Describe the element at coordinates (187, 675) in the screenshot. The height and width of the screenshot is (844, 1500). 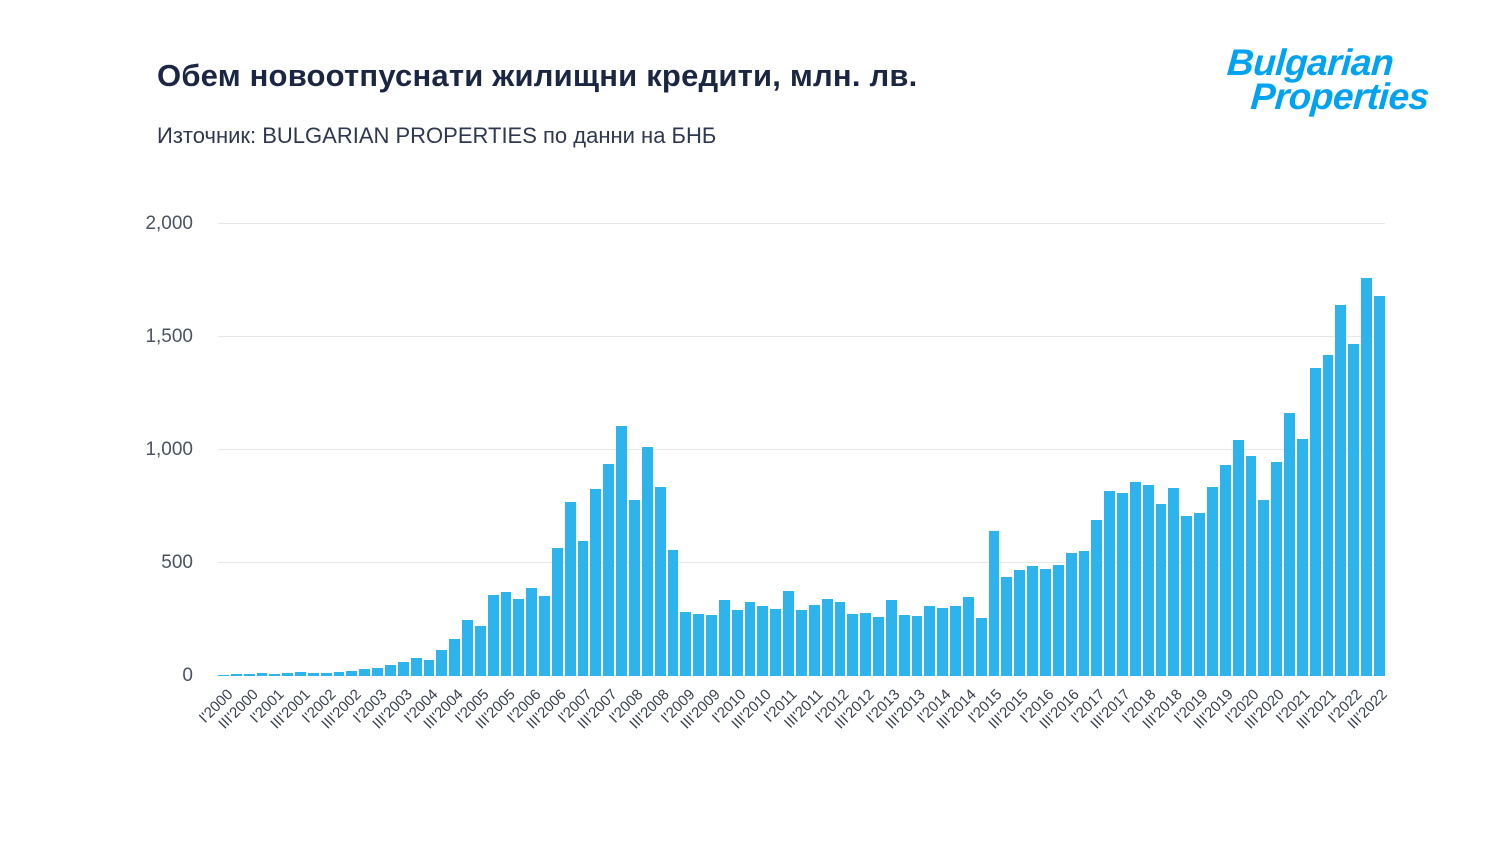
I see `y-tick-label: 0` at that location.